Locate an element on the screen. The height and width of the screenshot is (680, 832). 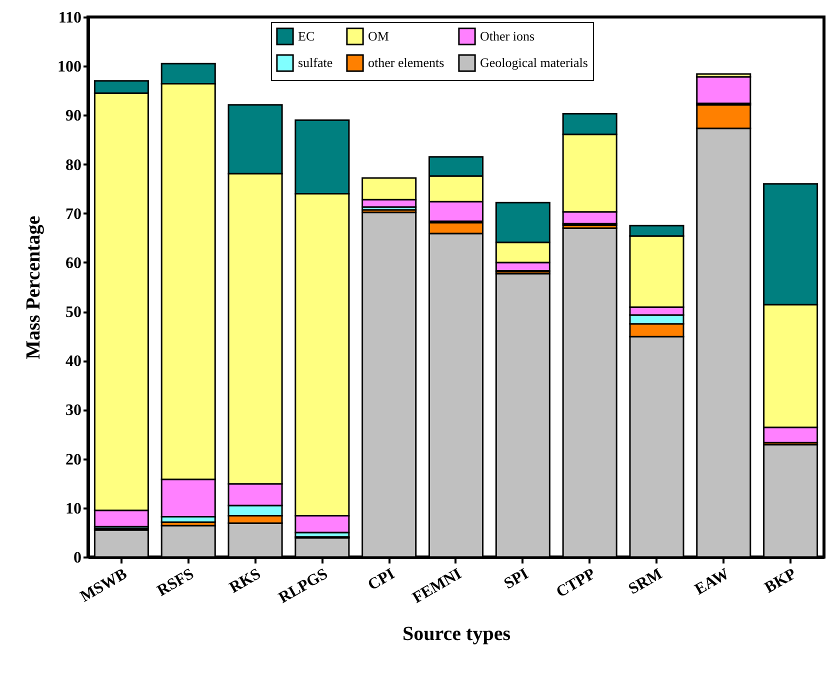
x-tick-label: SPI is located at coordinates (516, 579).